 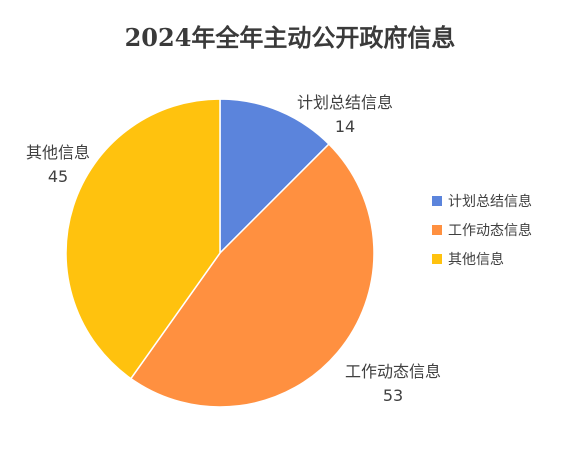 What do you see at coordinates (58, 152) in the screenshot?
I see `slice-category-label: 其他信息` at bounding box center [58, 152].